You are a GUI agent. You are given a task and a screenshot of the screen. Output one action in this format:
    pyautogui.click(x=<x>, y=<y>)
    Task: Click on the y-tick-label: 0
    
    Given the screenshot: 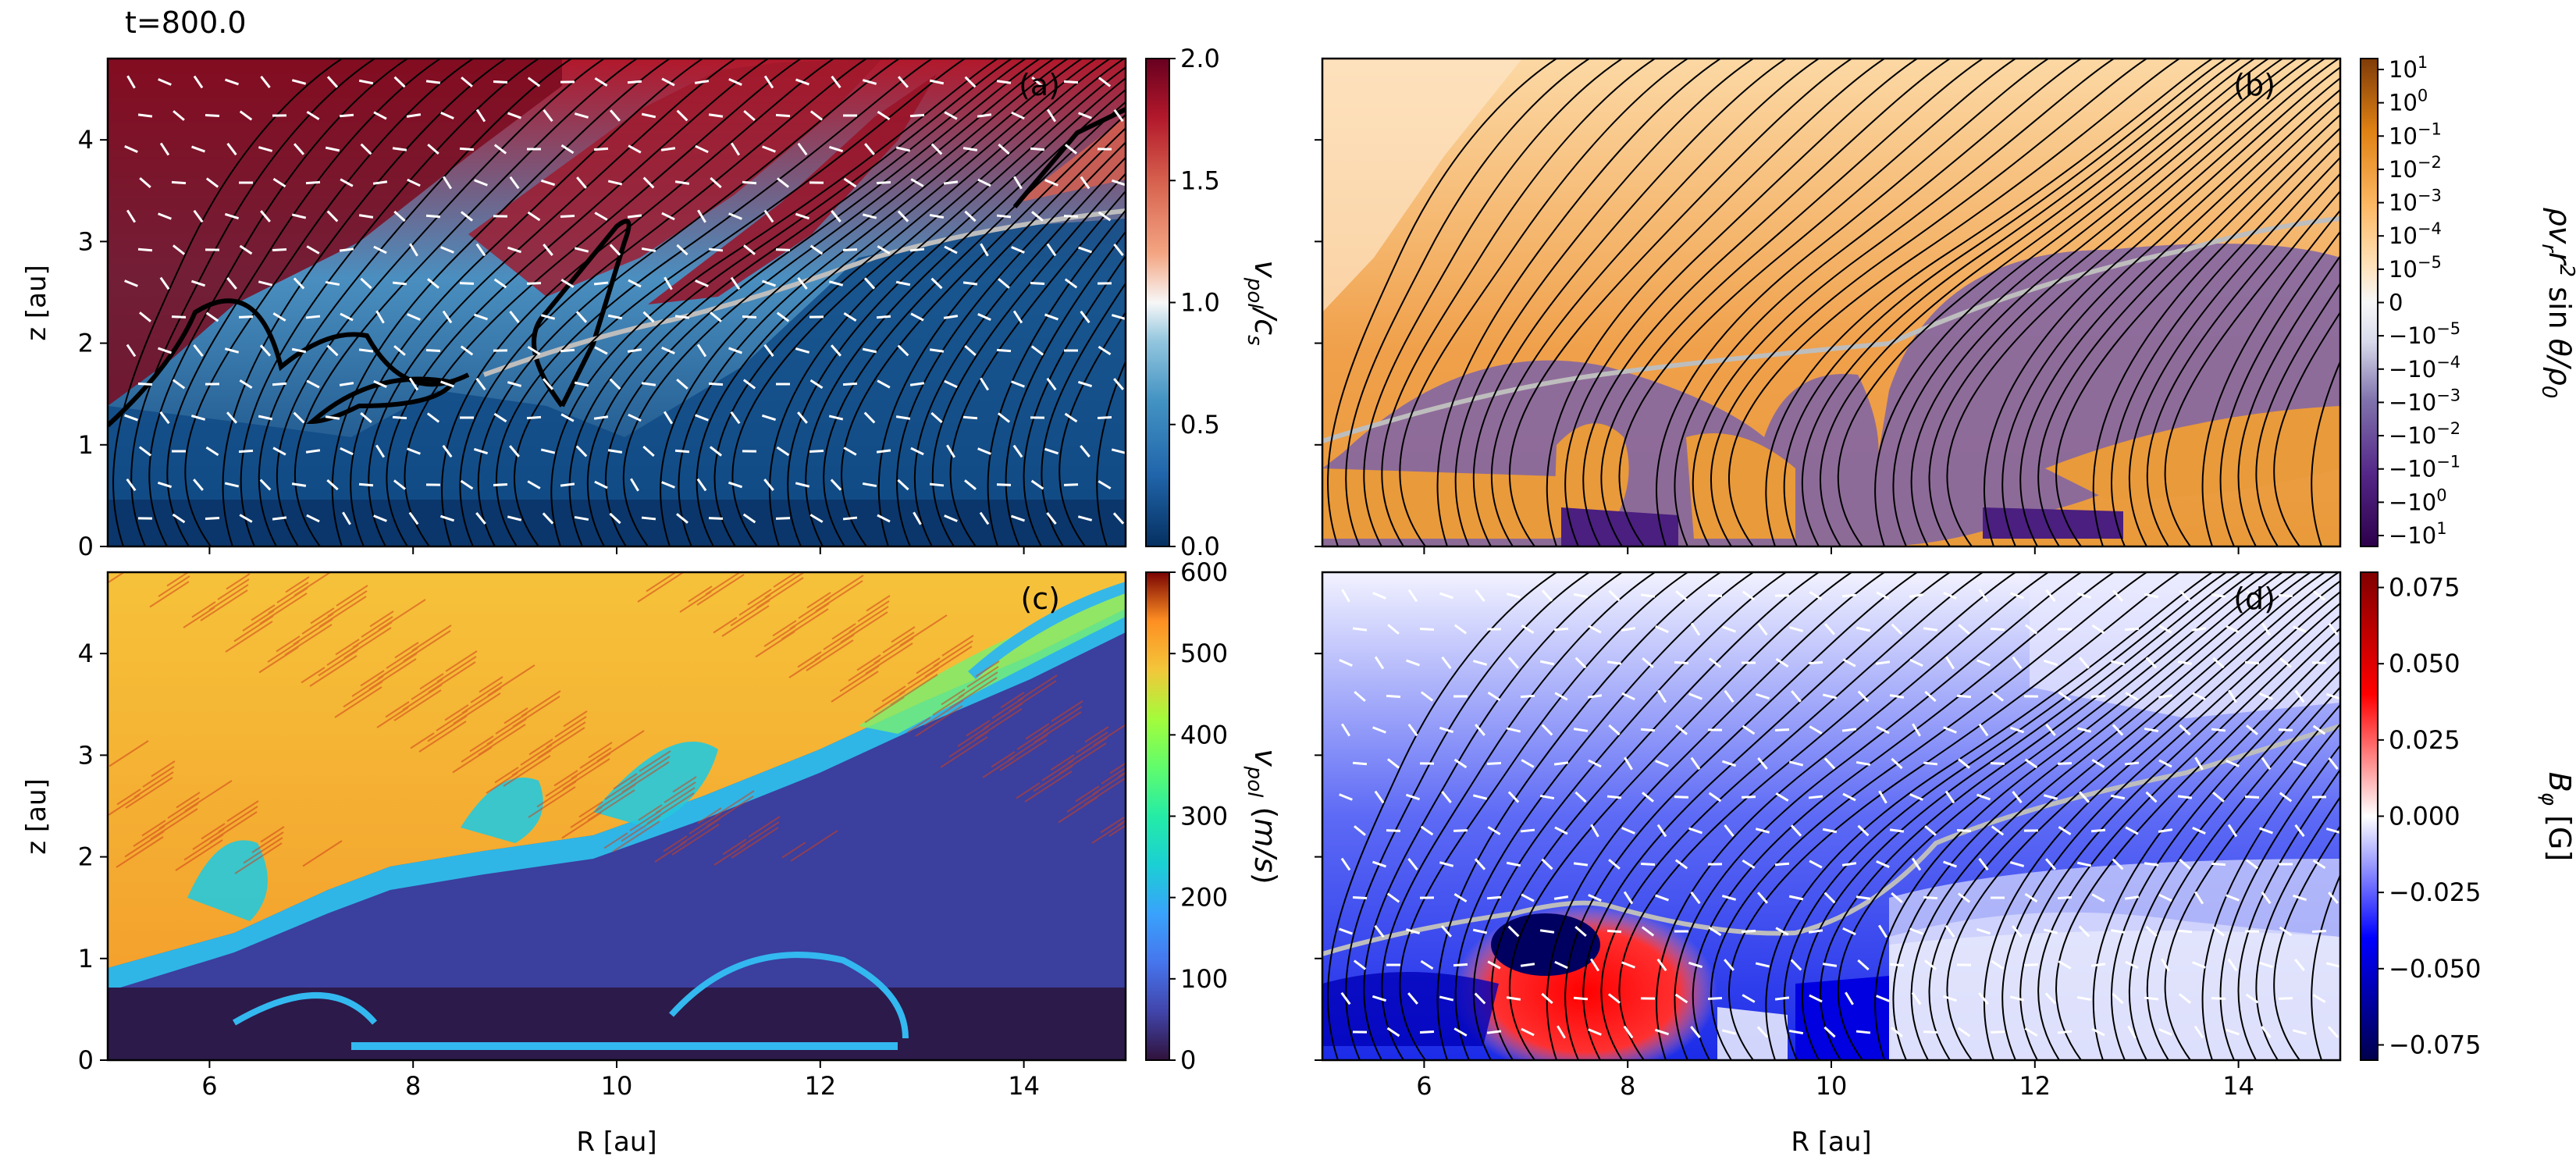 What is the action you would take?
    pyautogui.click(x=86, y=546)
    